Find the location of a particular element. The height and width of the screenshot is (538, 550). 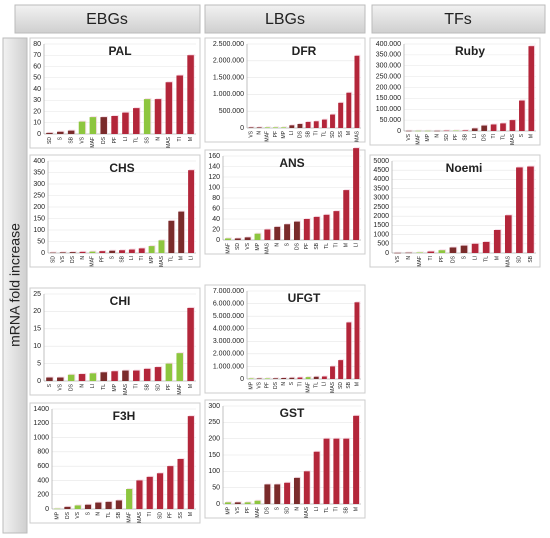

y-tick-label: 200.000 is located at coordinates (388, 87).